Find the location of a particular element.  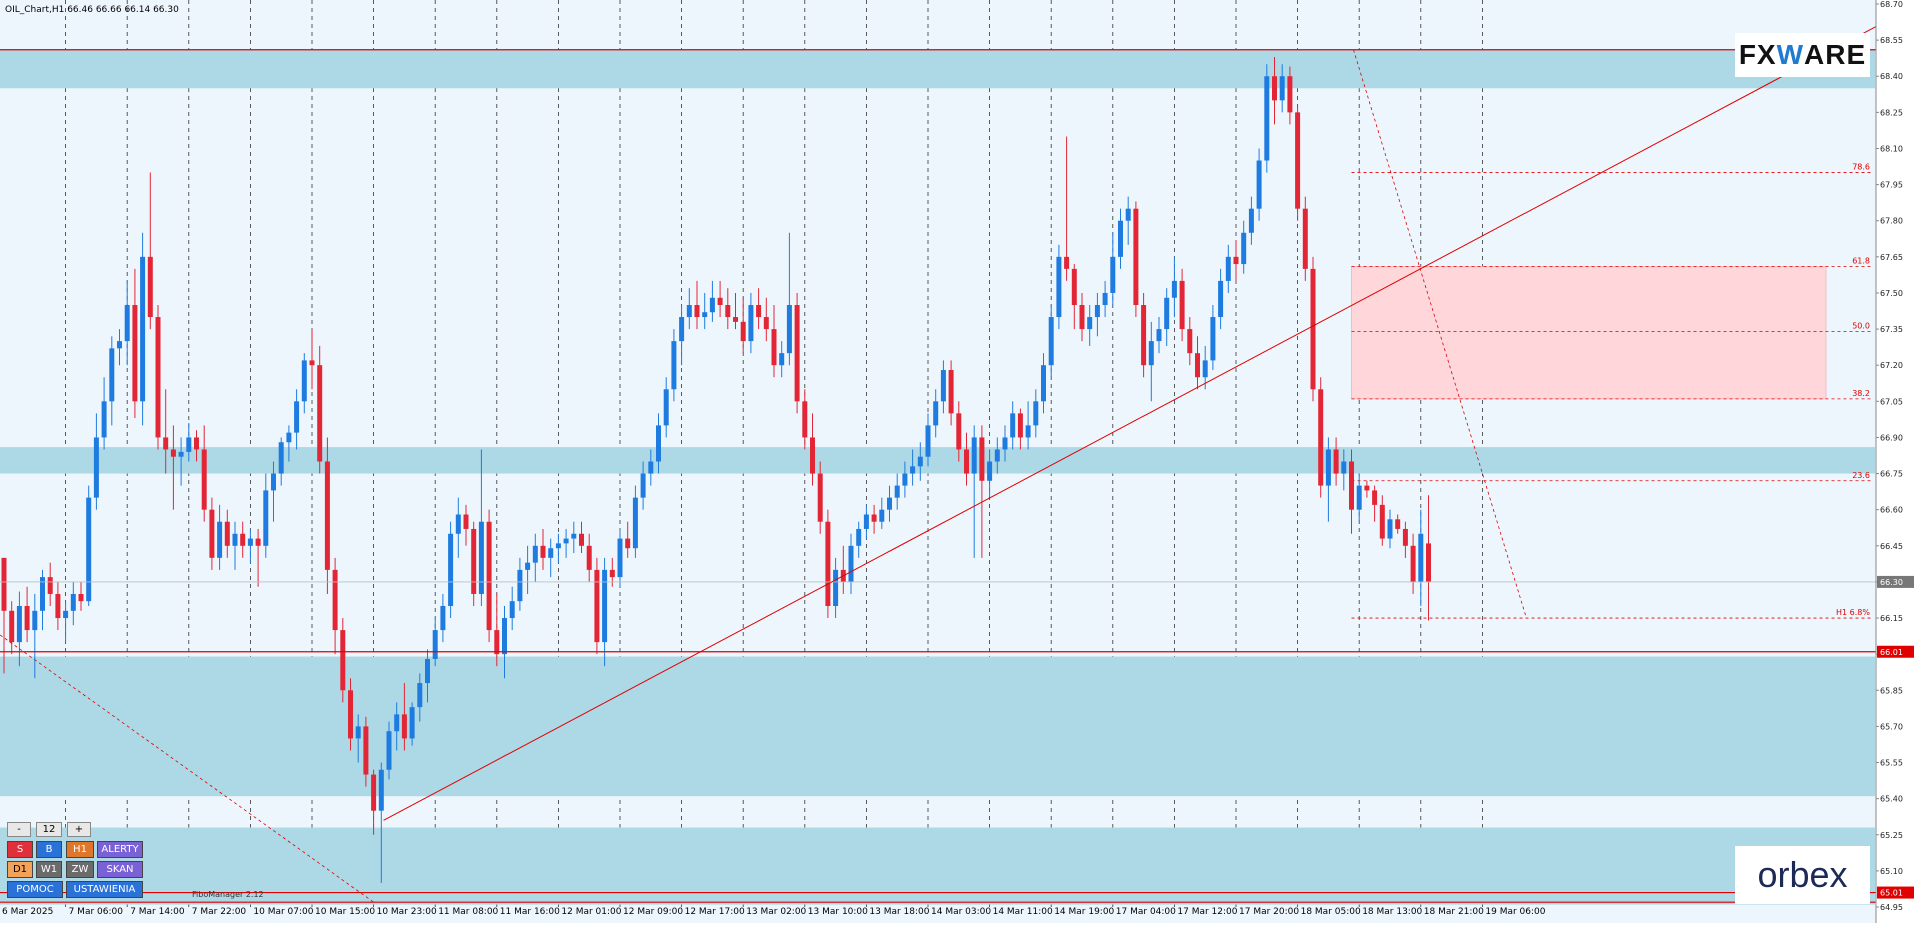

timeframe-w1-button: W1 is located at coordinates (49, 869).